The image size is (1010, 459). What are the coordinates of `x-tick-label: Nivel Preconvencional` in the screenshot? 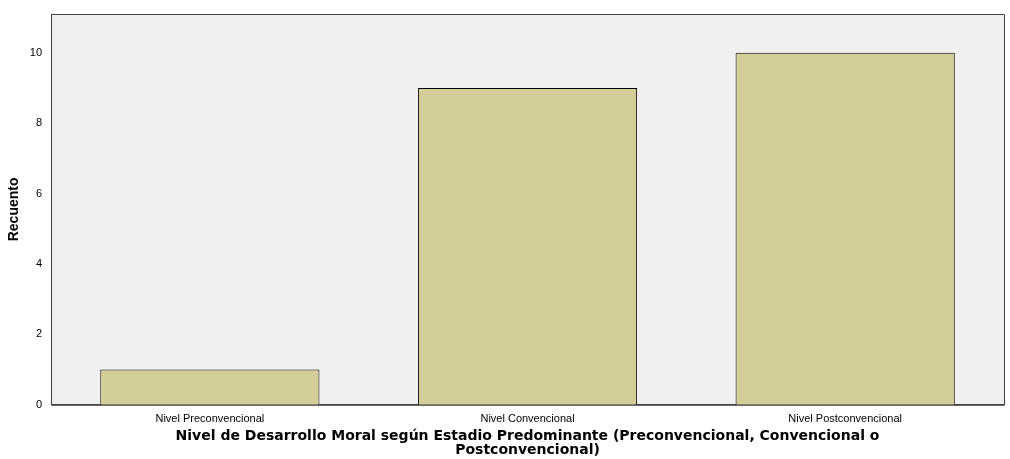 It's located at (210, 418).